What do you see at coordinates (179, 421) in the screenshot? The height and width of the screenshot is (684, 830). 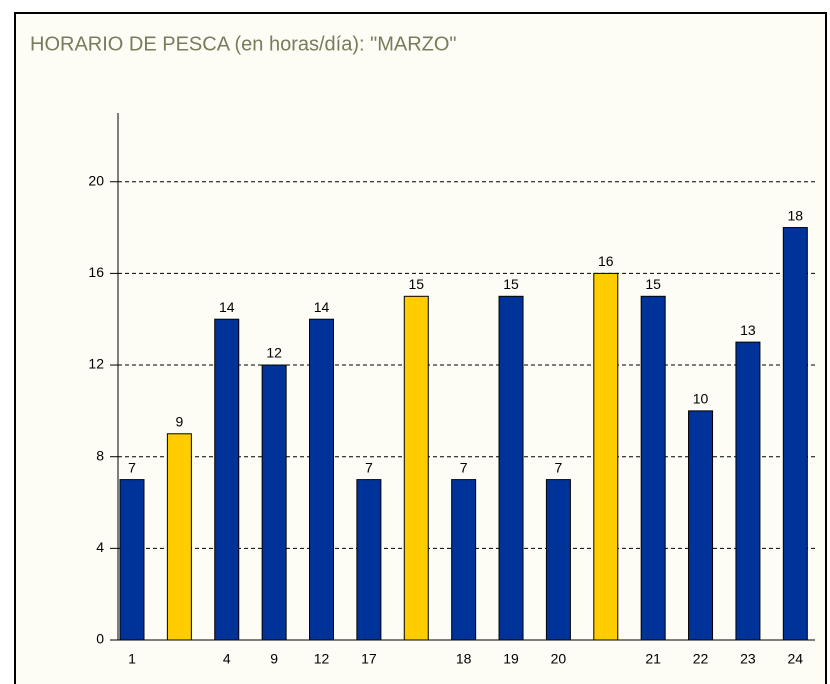 I see `value-label: 9` at bounding box center [179, 421].